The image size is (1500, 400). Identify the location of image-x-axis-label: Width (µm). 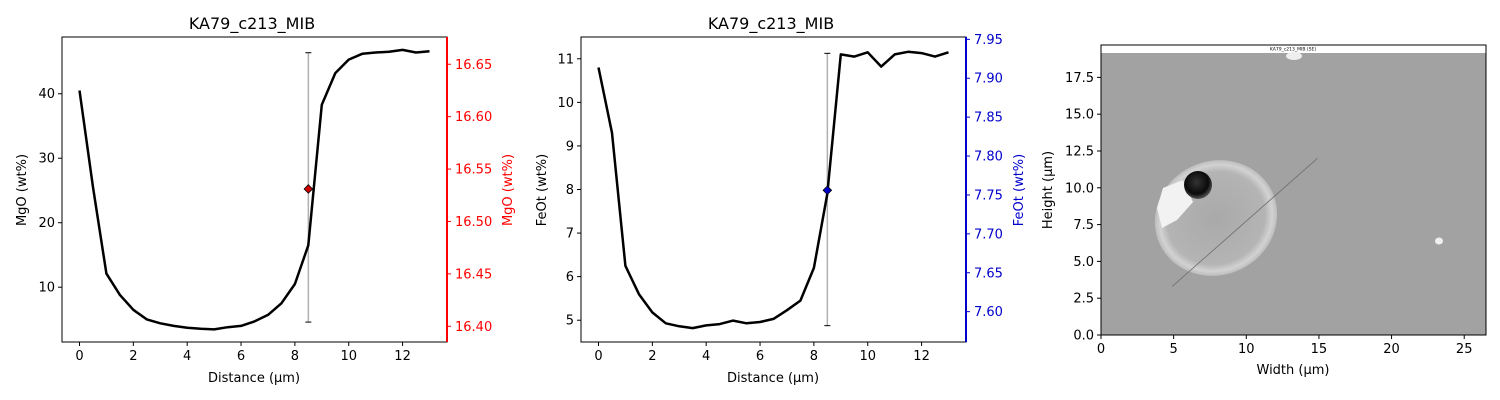
(1293, 370).